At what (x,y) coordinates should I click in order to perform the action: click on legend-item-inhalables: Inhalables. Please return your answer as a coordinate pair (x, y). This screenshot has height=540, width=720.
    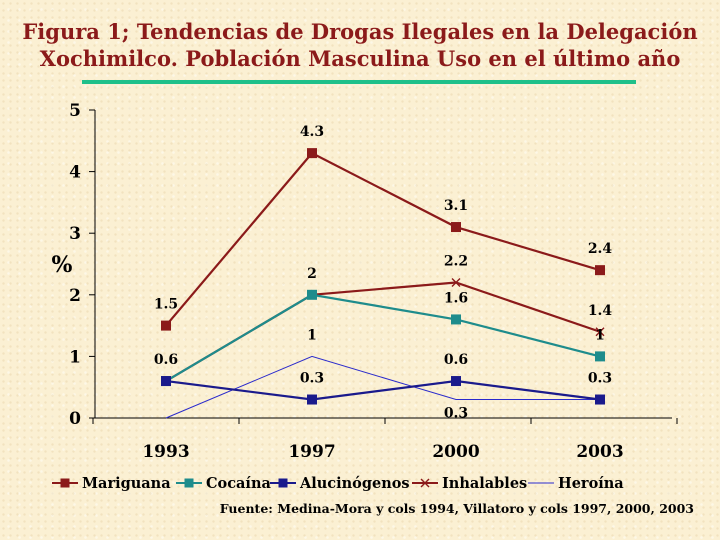
    Looking at the image, I should click on (469, 483).